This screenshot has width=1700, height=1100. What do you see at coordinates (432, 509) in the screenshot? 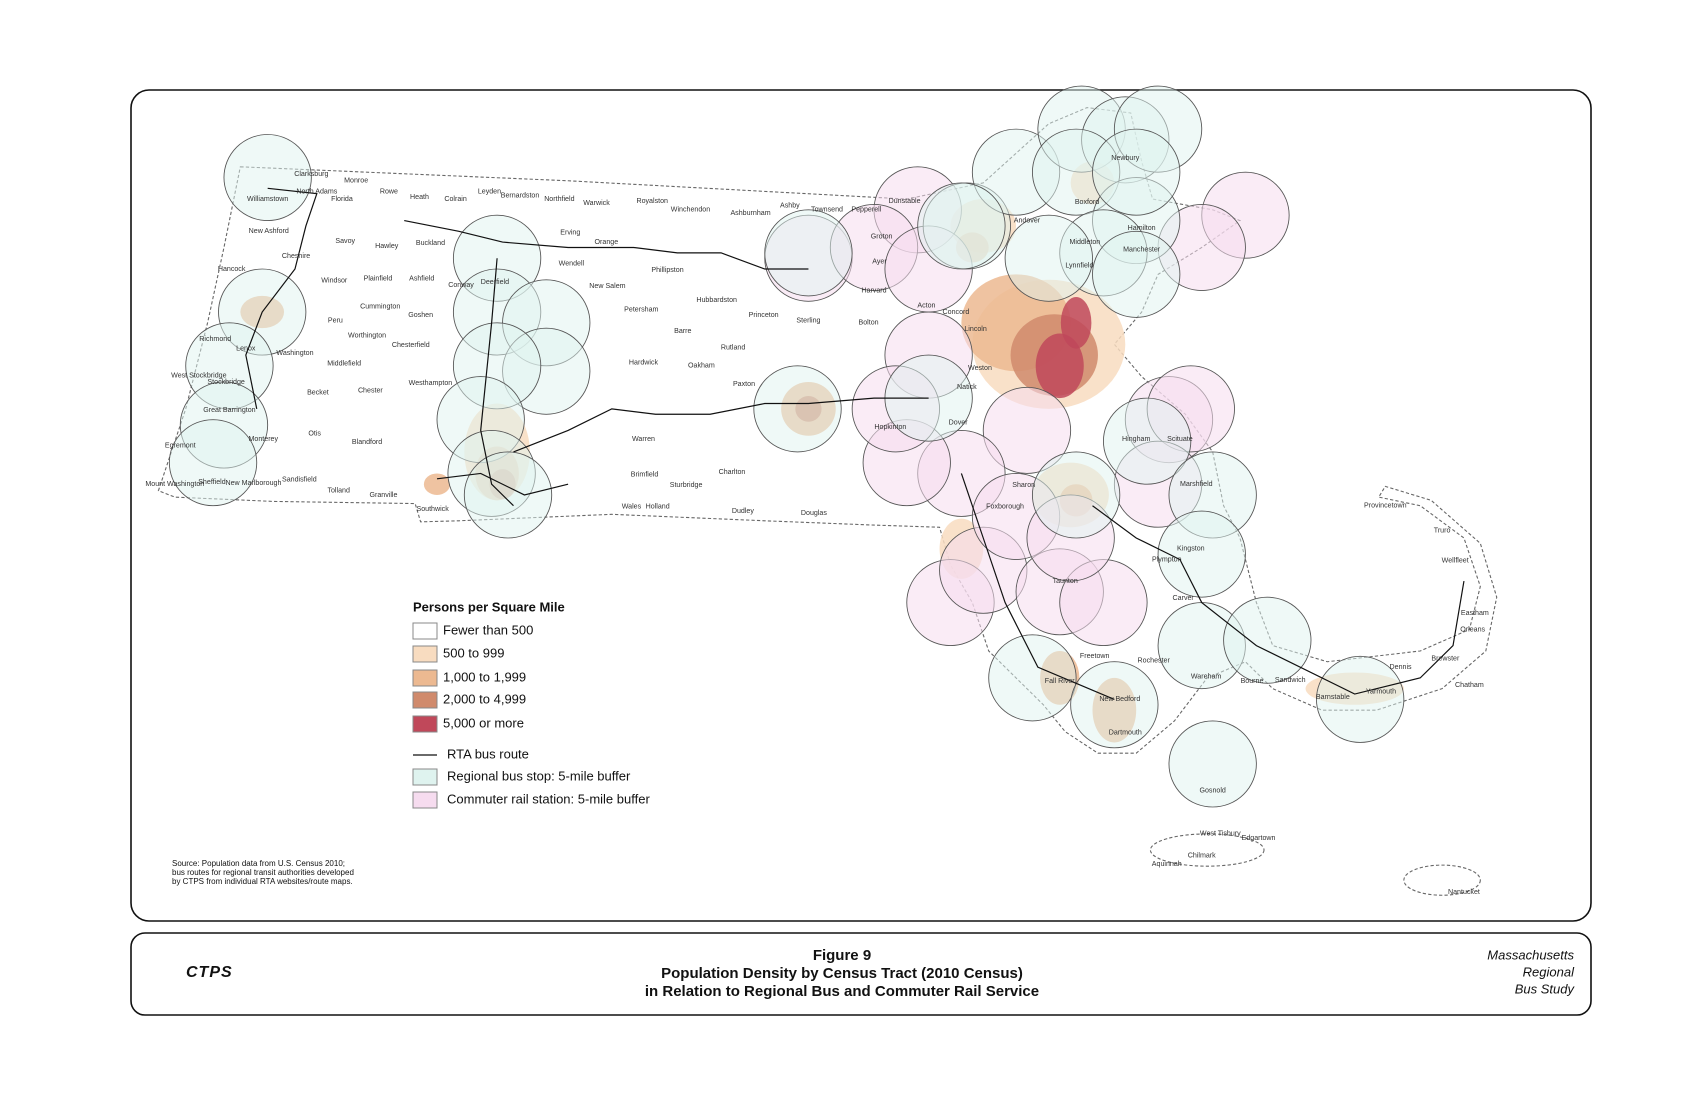
I see `place-label: Southwick` at bounding box center [432, 509].